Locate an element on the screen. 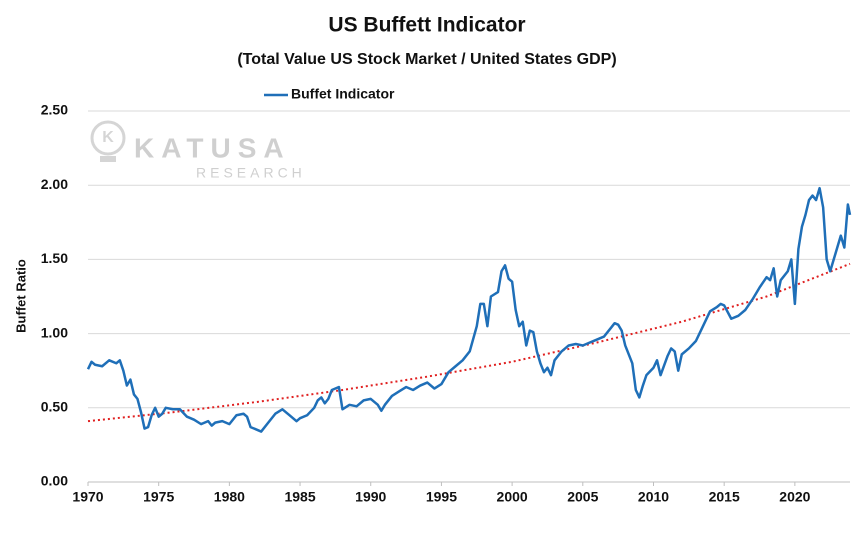 The width and height of the screenshot is (854, 536). x-tick-label: 1985 is located at coordinates (299, 497).